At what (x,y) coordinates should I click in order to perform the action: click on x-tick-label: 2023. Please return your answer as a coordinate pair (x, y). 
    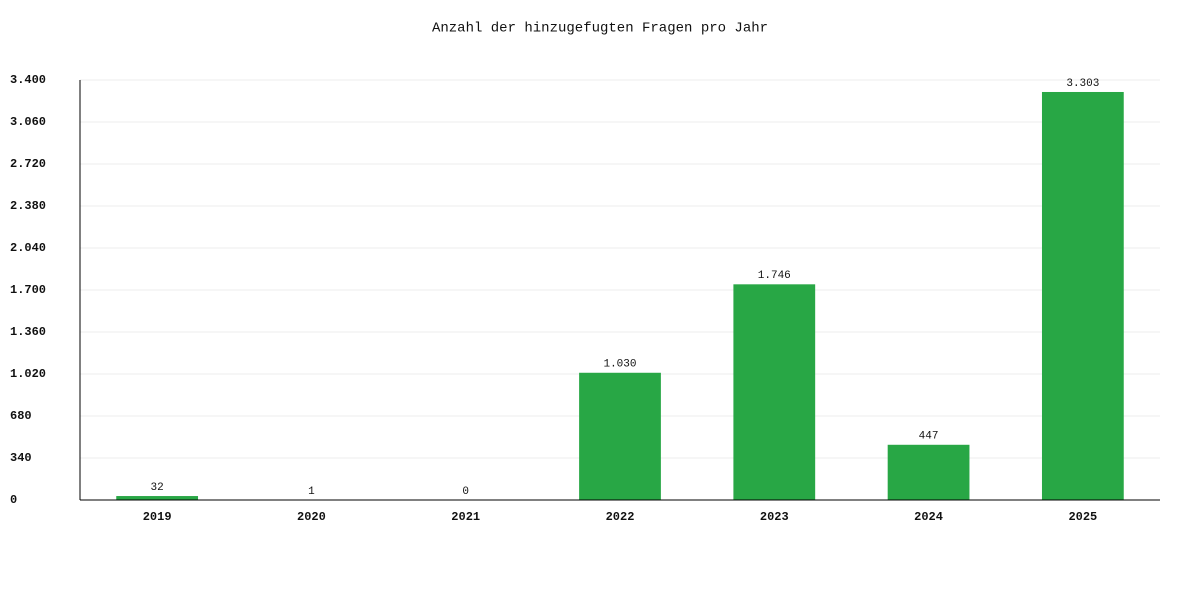
    Looking at the image, I should click on (774, 517).